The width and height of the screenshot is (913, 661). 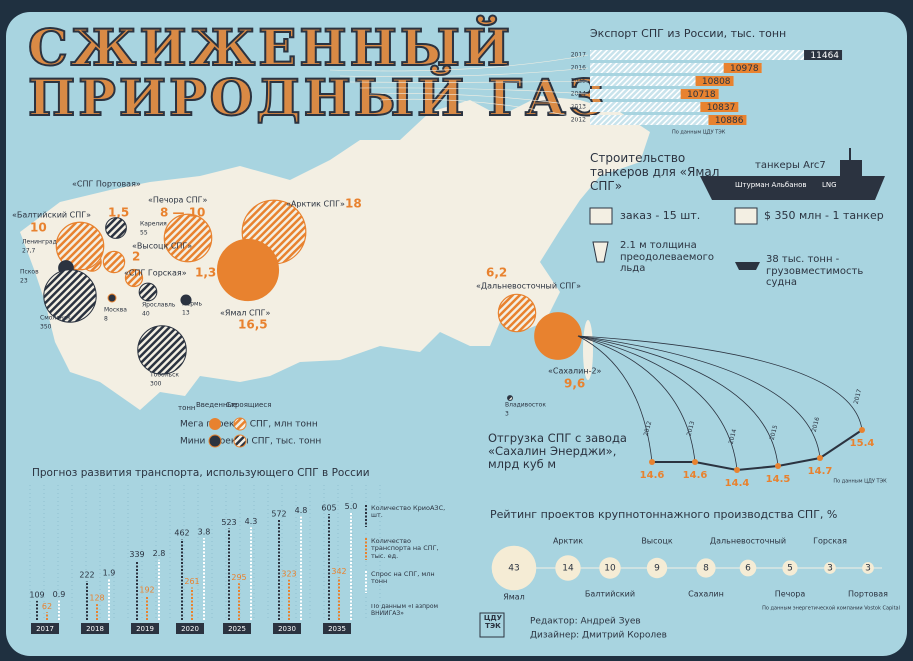 What do you see at coordinates (868, 594) in the screenshot?
I see `category-label: Портовая` at bounding box center [868, 594].